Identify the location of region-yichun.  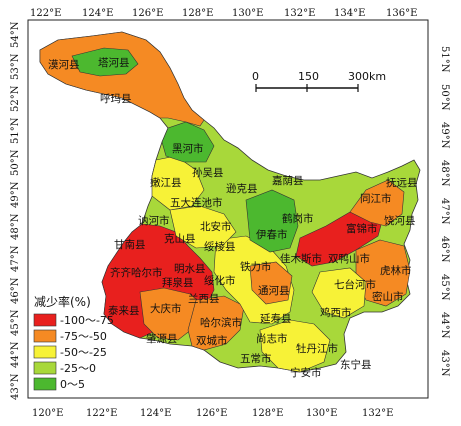
(272, 221).